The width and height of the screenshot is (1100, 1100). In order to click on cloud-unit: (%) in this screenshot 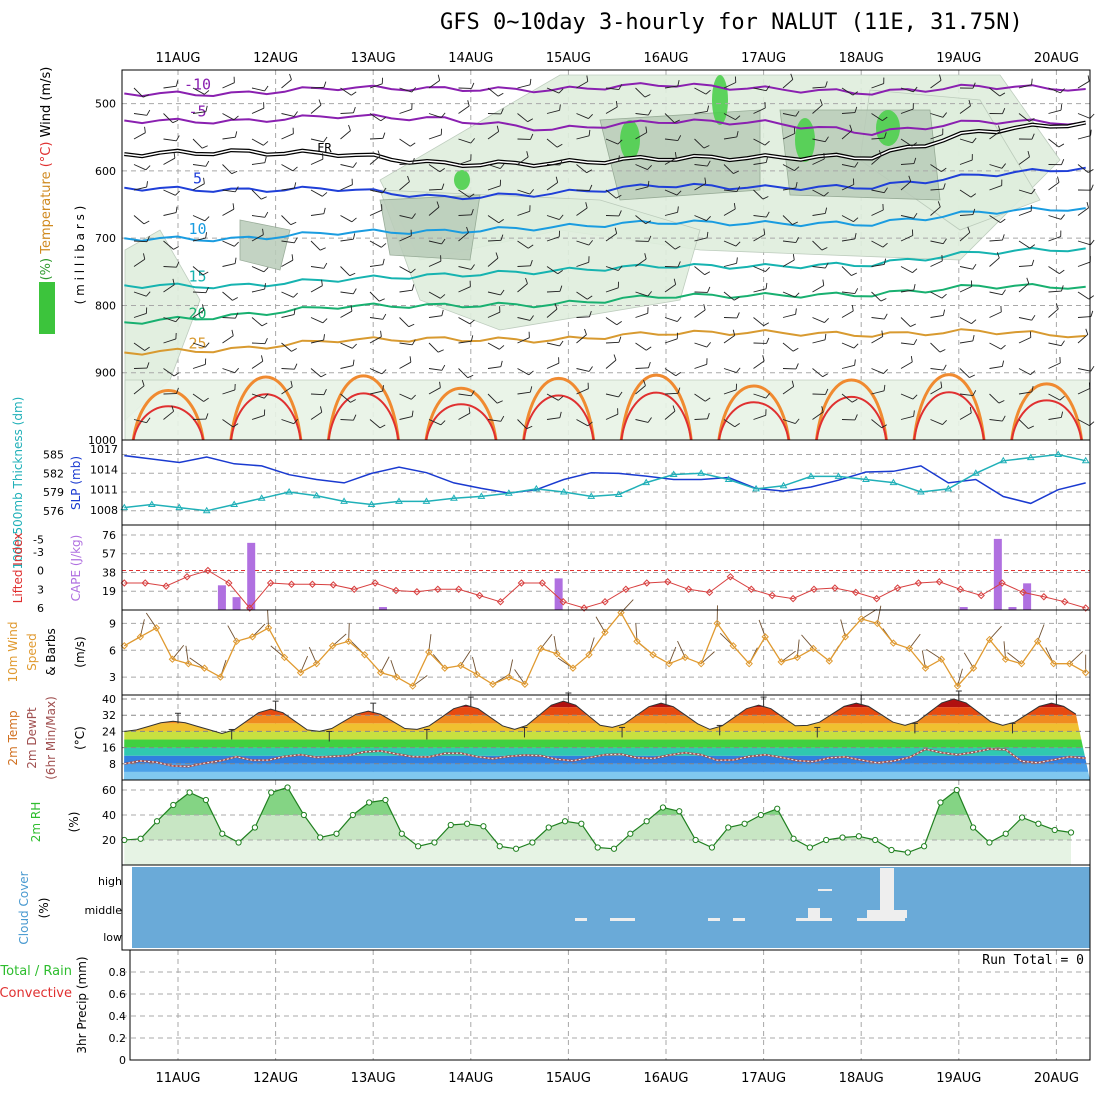, I will do `click(44, 908)`.